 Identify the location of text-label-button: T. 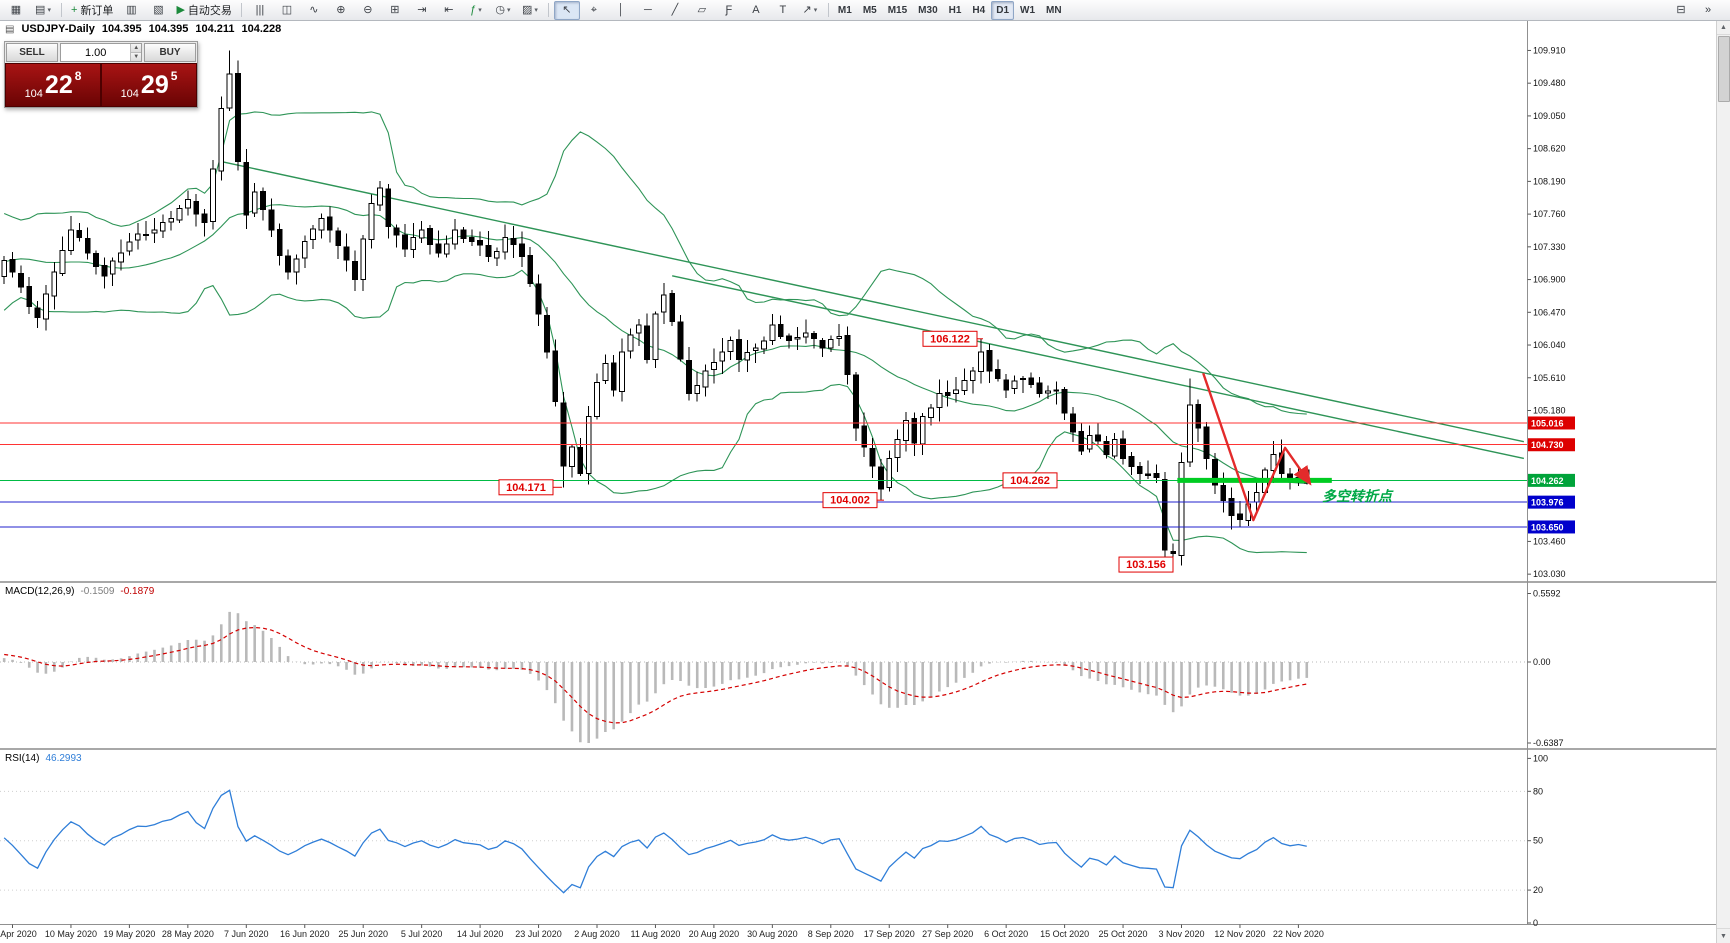
(783, 10).